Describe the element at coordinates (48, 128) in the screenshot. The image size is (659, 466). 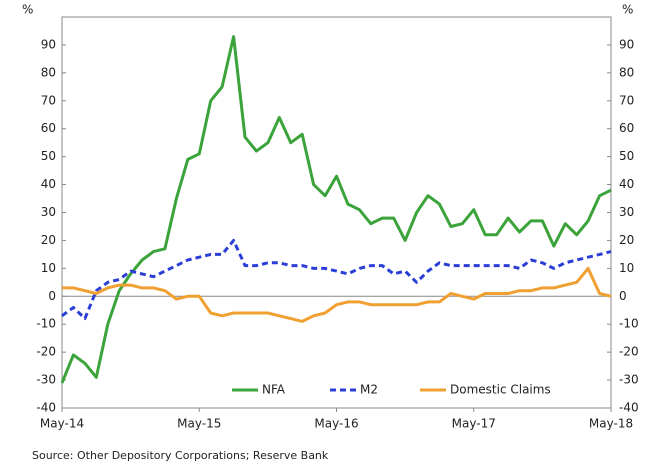
I see `y-tick-label: 60` at that location.